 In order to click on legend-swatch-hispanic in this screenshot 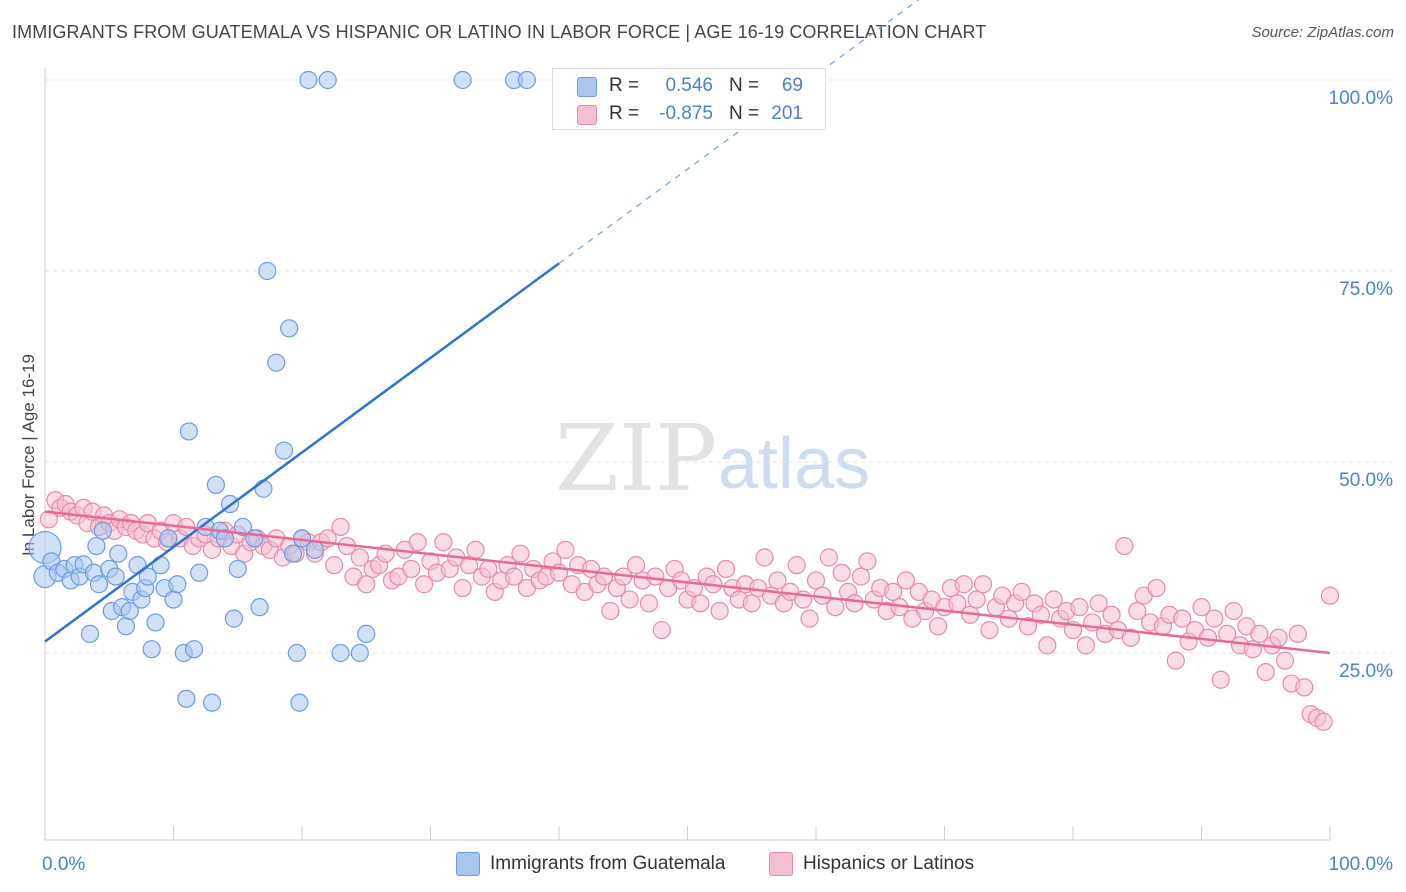, I will do `click(781, 864)`.